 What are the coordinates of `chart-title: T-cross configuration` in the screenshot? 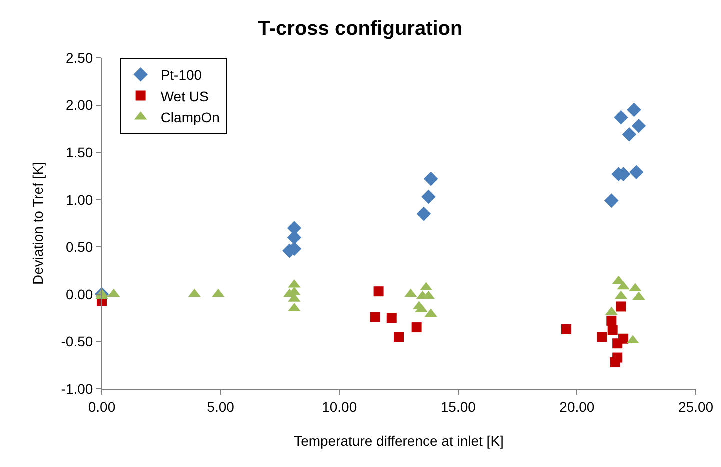 It's located at (360, 29).